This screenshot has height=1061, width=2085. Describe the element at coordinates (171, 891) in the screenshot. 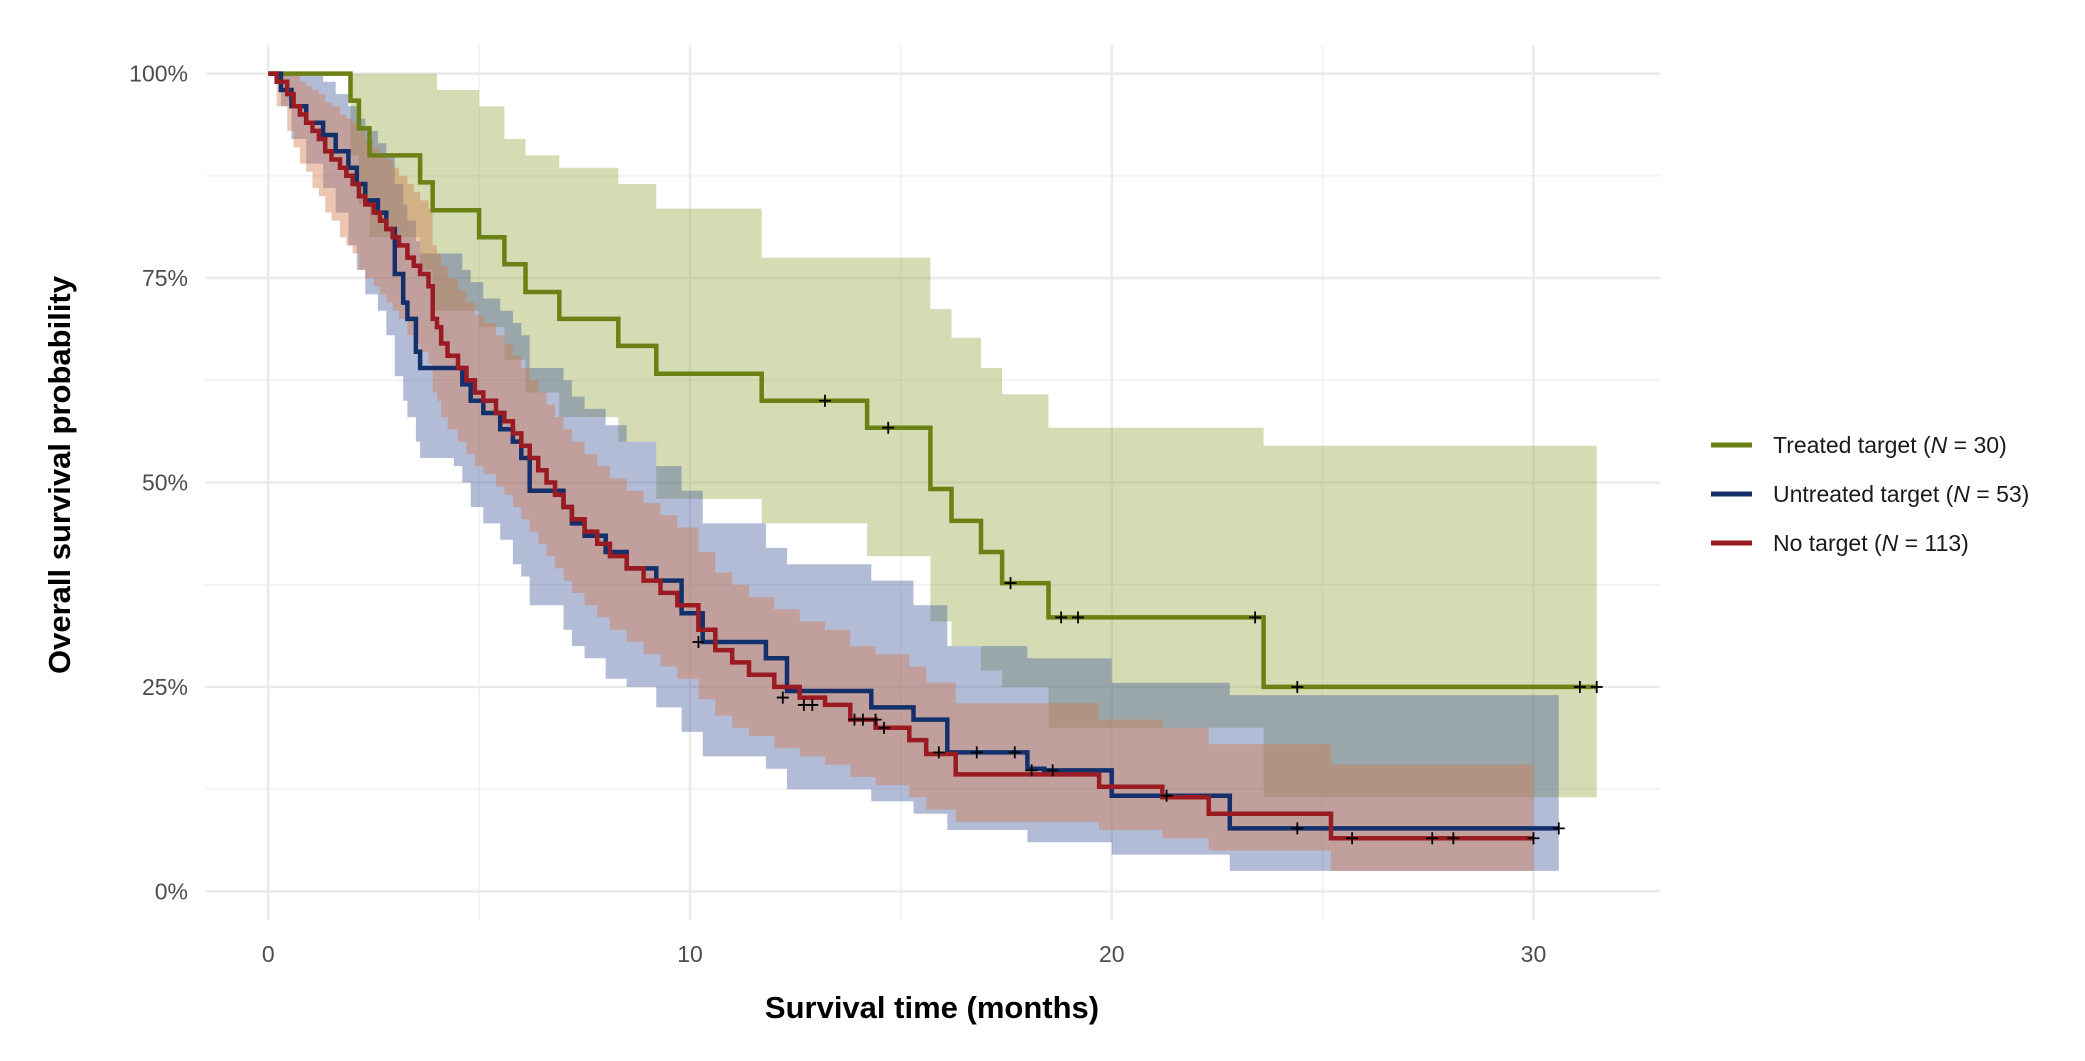

I see `y-tick-label: 0%` at that location.